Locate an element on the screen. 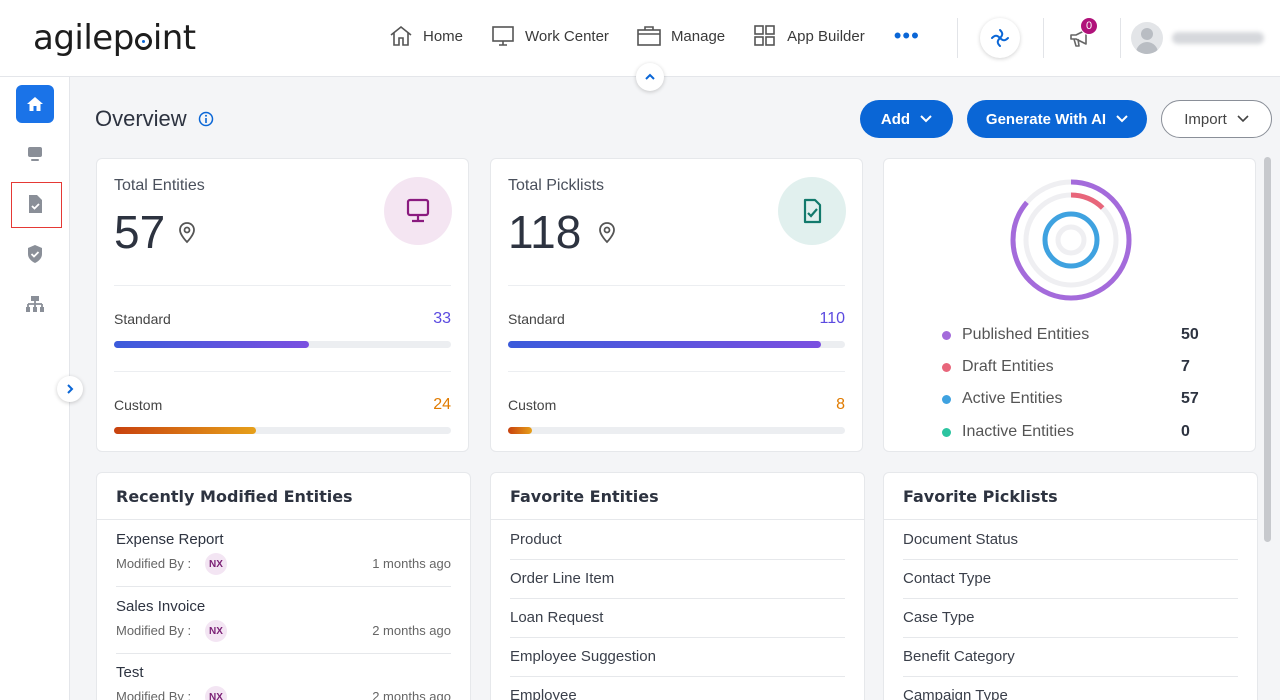 This screenshot has height=700, width=1280. legend-inactive-value: 0 is located at coordinates (1185, 431).